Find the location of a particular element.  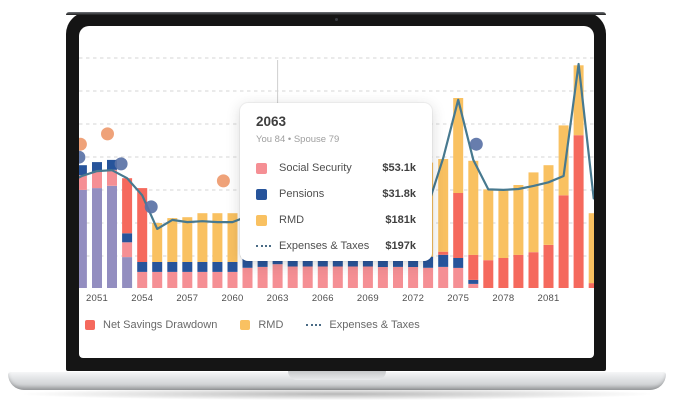

tooltip-series-value: $181k is located at coordinates (400, 220).